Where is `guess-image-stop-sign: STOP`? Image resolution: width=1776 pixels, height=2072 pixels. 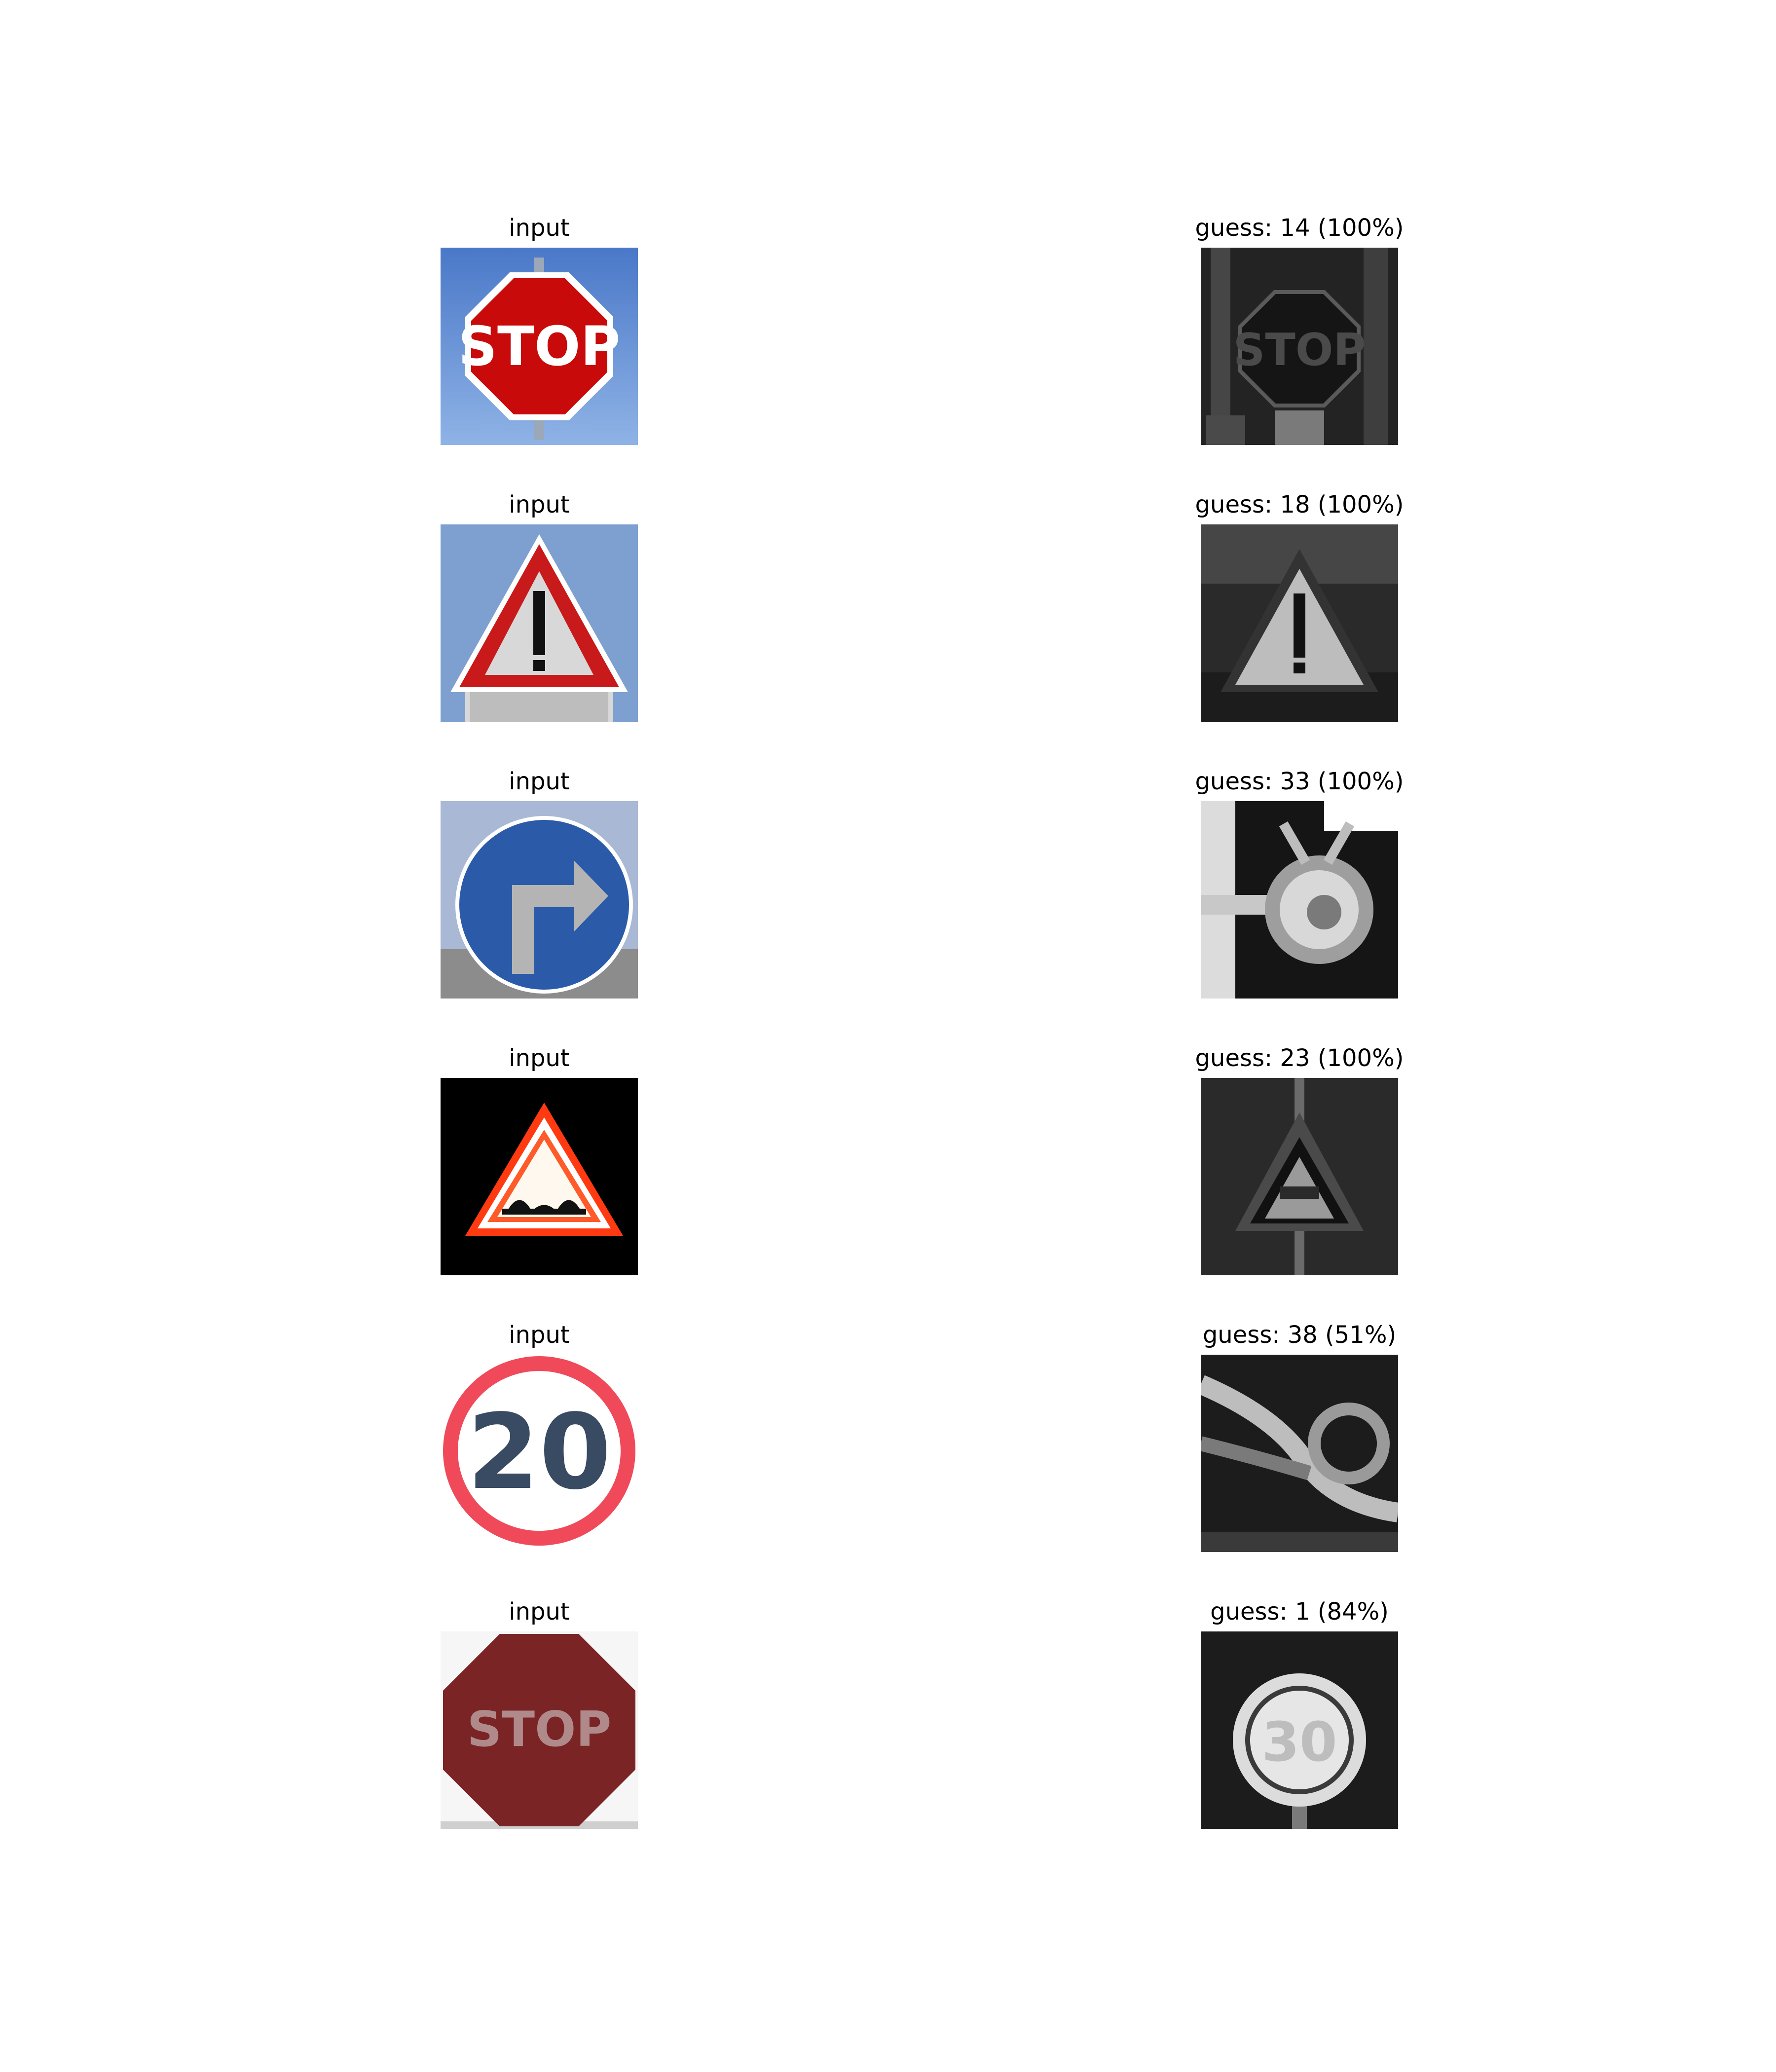 guess-image-stop-sign: STOP is located at coordinates (1299, 346).